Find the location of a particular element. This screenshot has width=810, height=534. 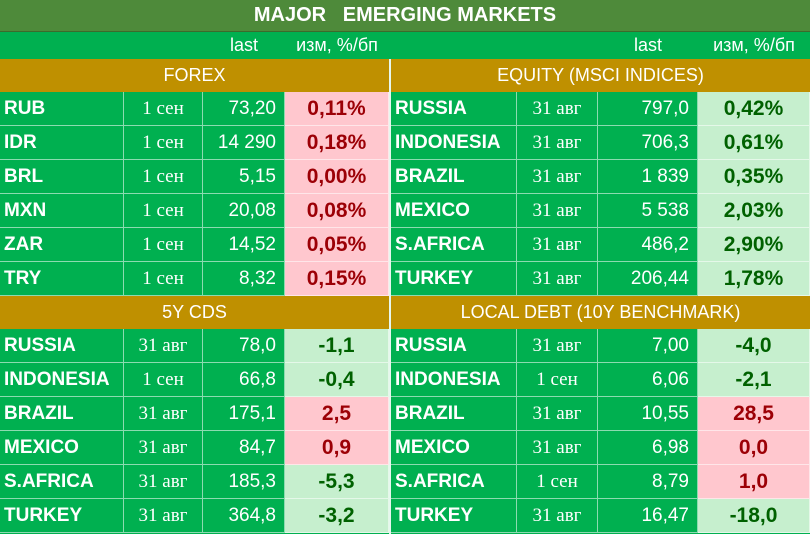

change-value: 0,05% is located at coordinates (337, 245).